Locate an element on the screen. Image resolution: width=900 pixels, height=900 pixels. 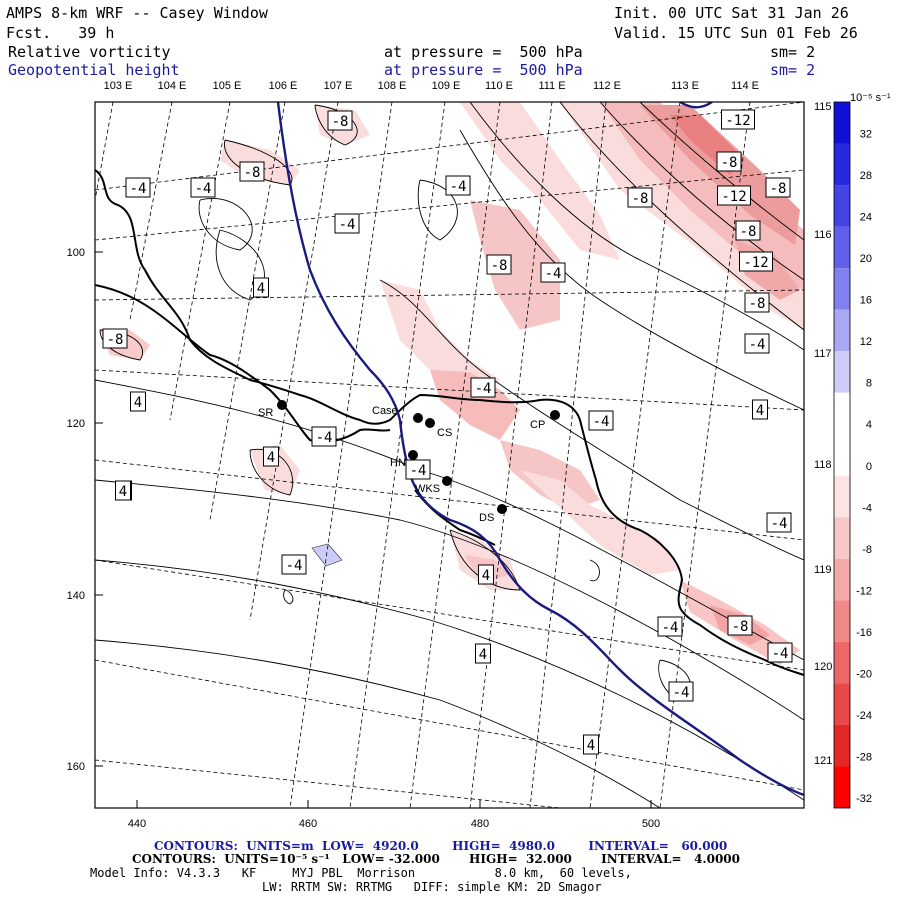
colorbar-value: 28 is located at coordinates (866, 176).